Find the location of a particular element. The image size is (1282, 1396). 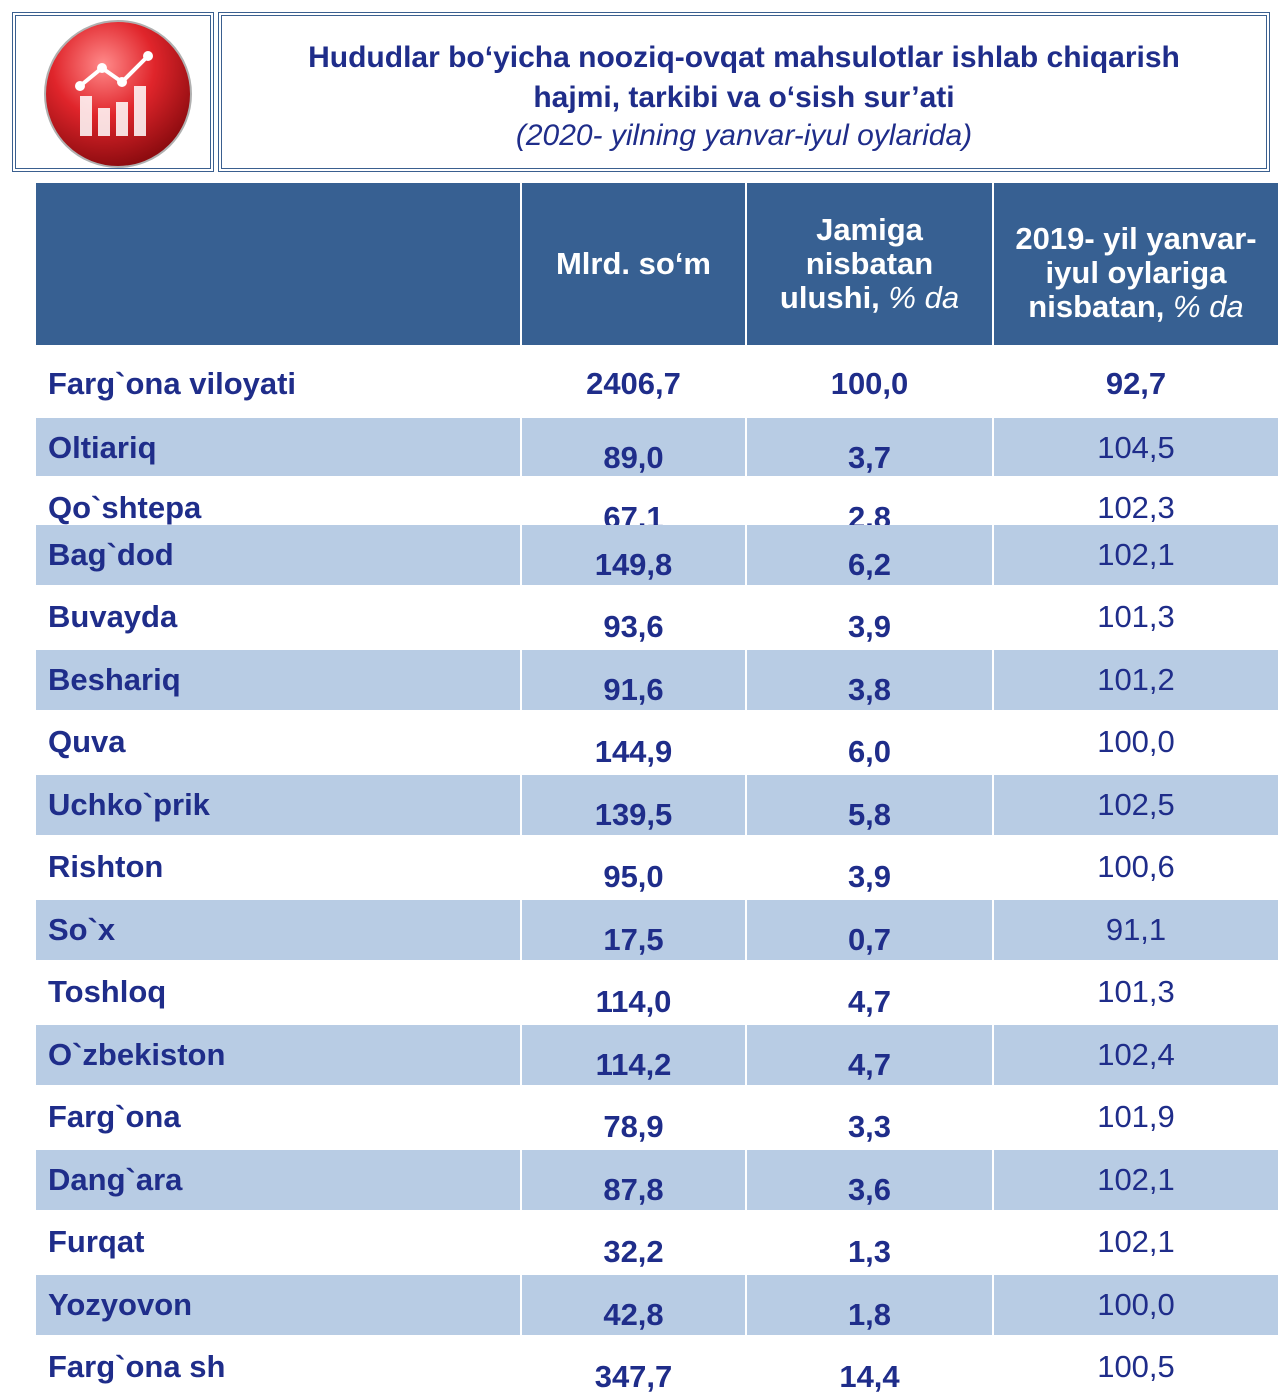

cell-value: 3,8 is located at coordinates (869, 689).